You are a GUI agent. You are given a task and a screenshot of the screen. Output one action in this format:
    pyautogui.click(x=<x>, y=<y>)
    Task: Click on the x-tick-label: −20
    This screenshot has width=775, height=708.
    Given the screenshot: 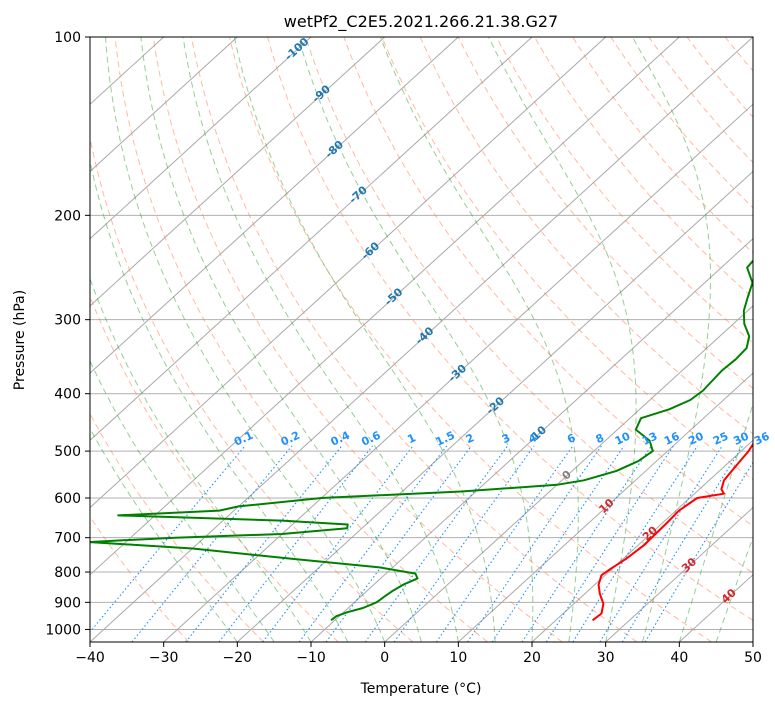 What is the action you would take?
    pyautogui.click(x=238, y=658)
    